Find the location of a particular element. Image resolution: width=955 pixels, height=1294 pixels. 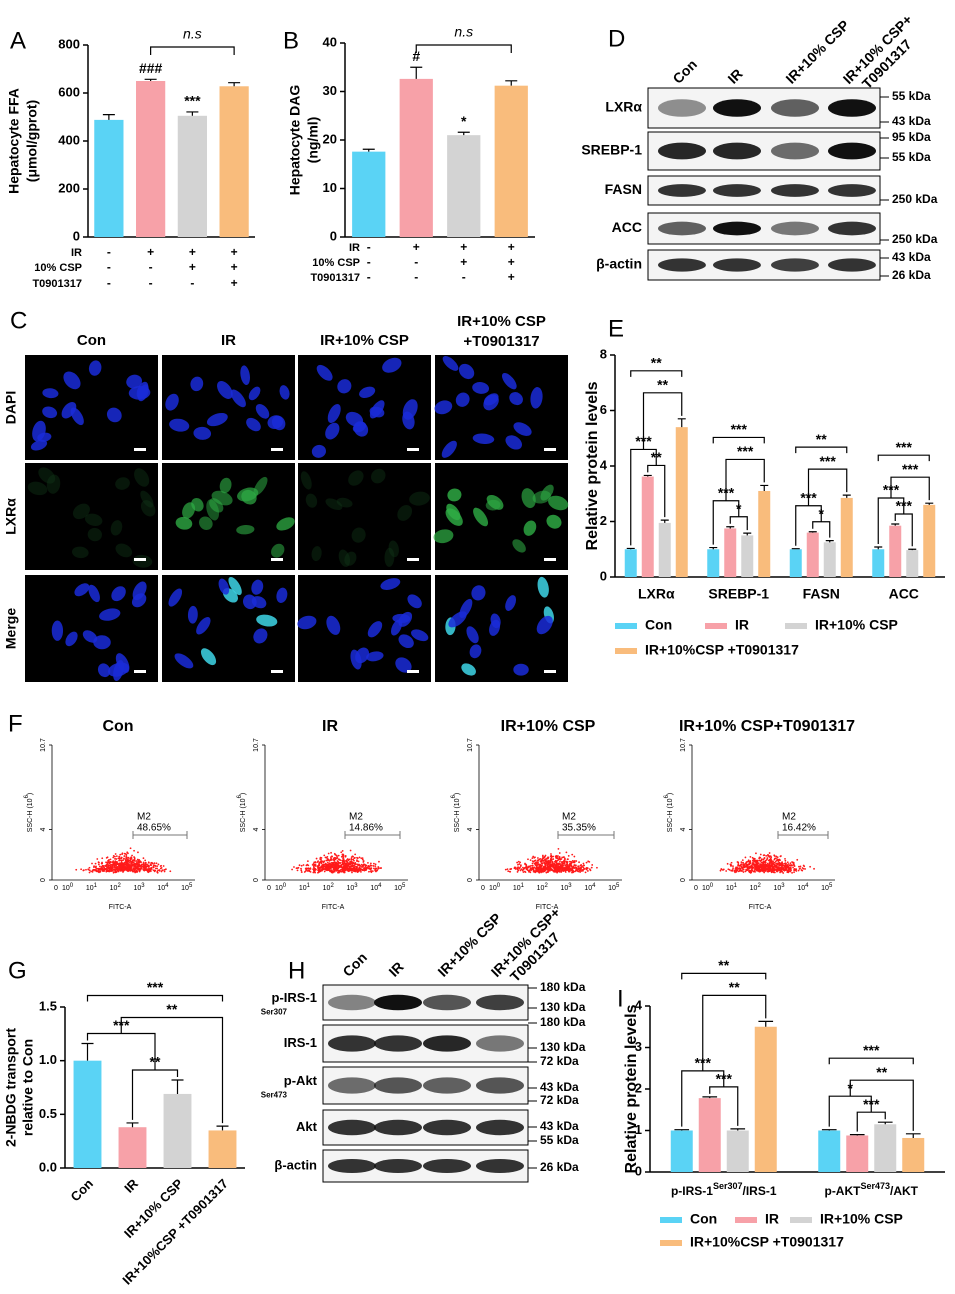

flow-x-tick-exp: 0 is located at coordinates (285, 886).